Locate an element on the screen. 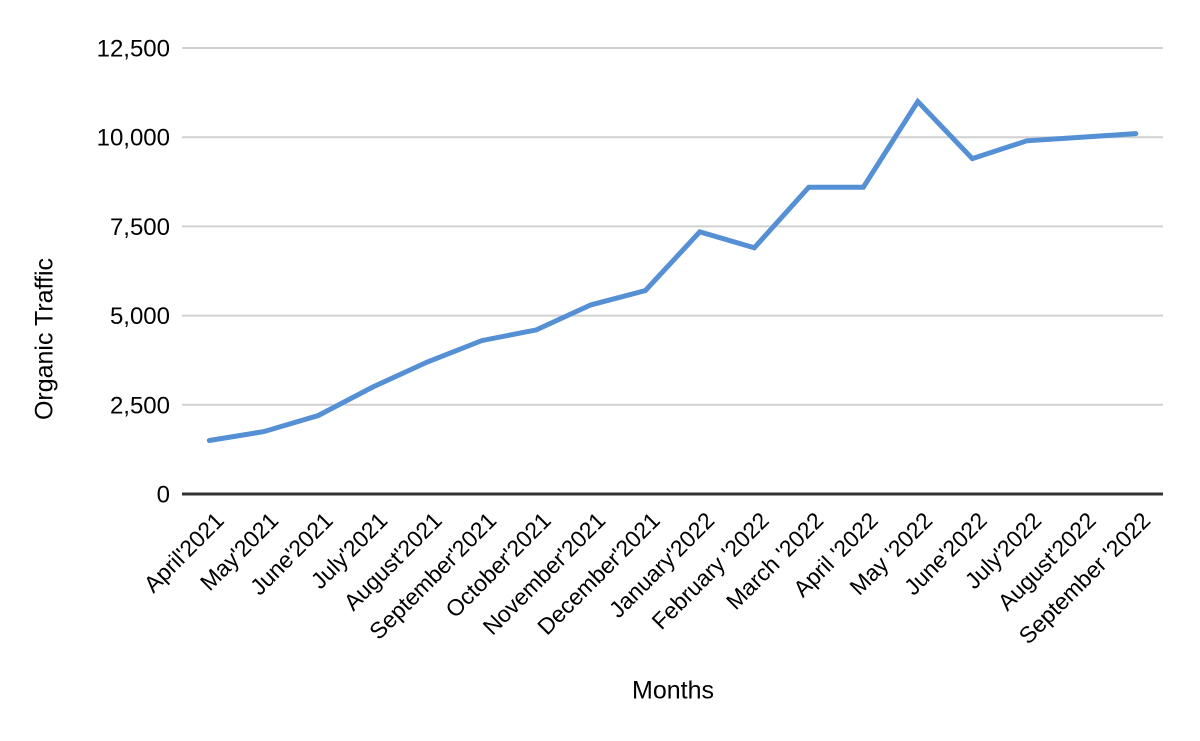  x-axis-title: Months is located at coordinates (673, 690).